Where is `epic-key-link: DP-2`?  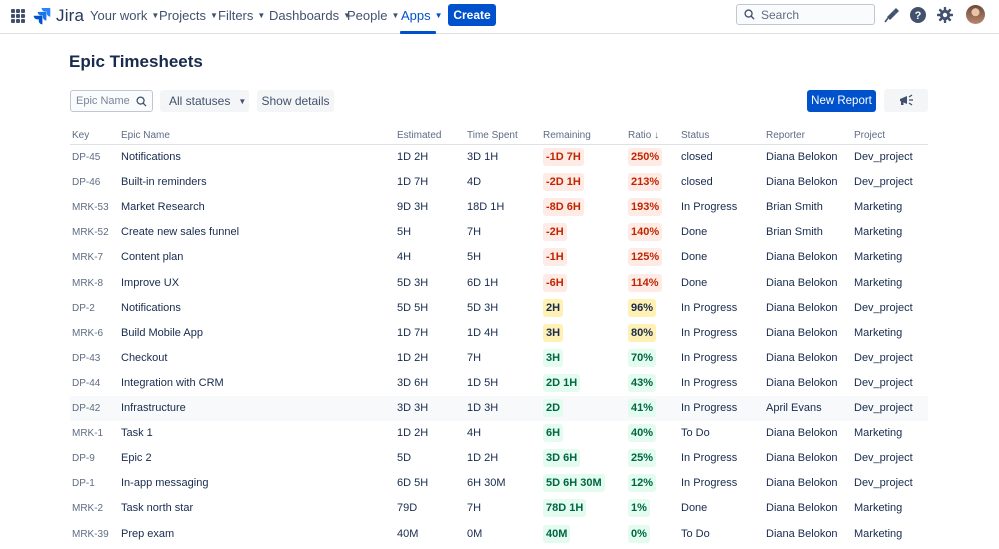
epic-key-link: DP-2 is located at coordinates (83, 308).